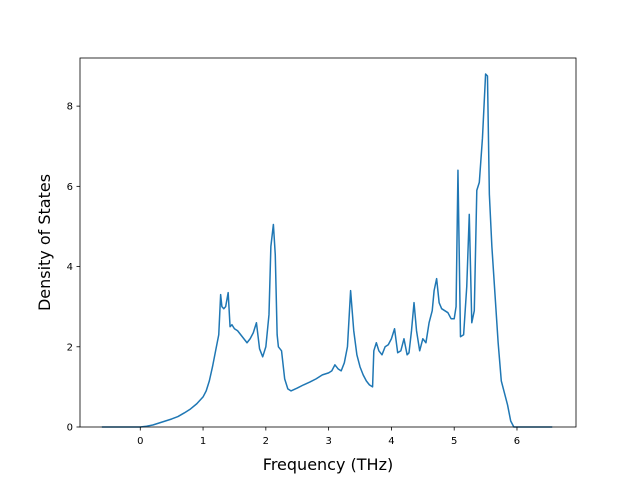 The width and height of the screenshot is (640, 480). I want to click on y-tick-label: 4, so click(70, 267).